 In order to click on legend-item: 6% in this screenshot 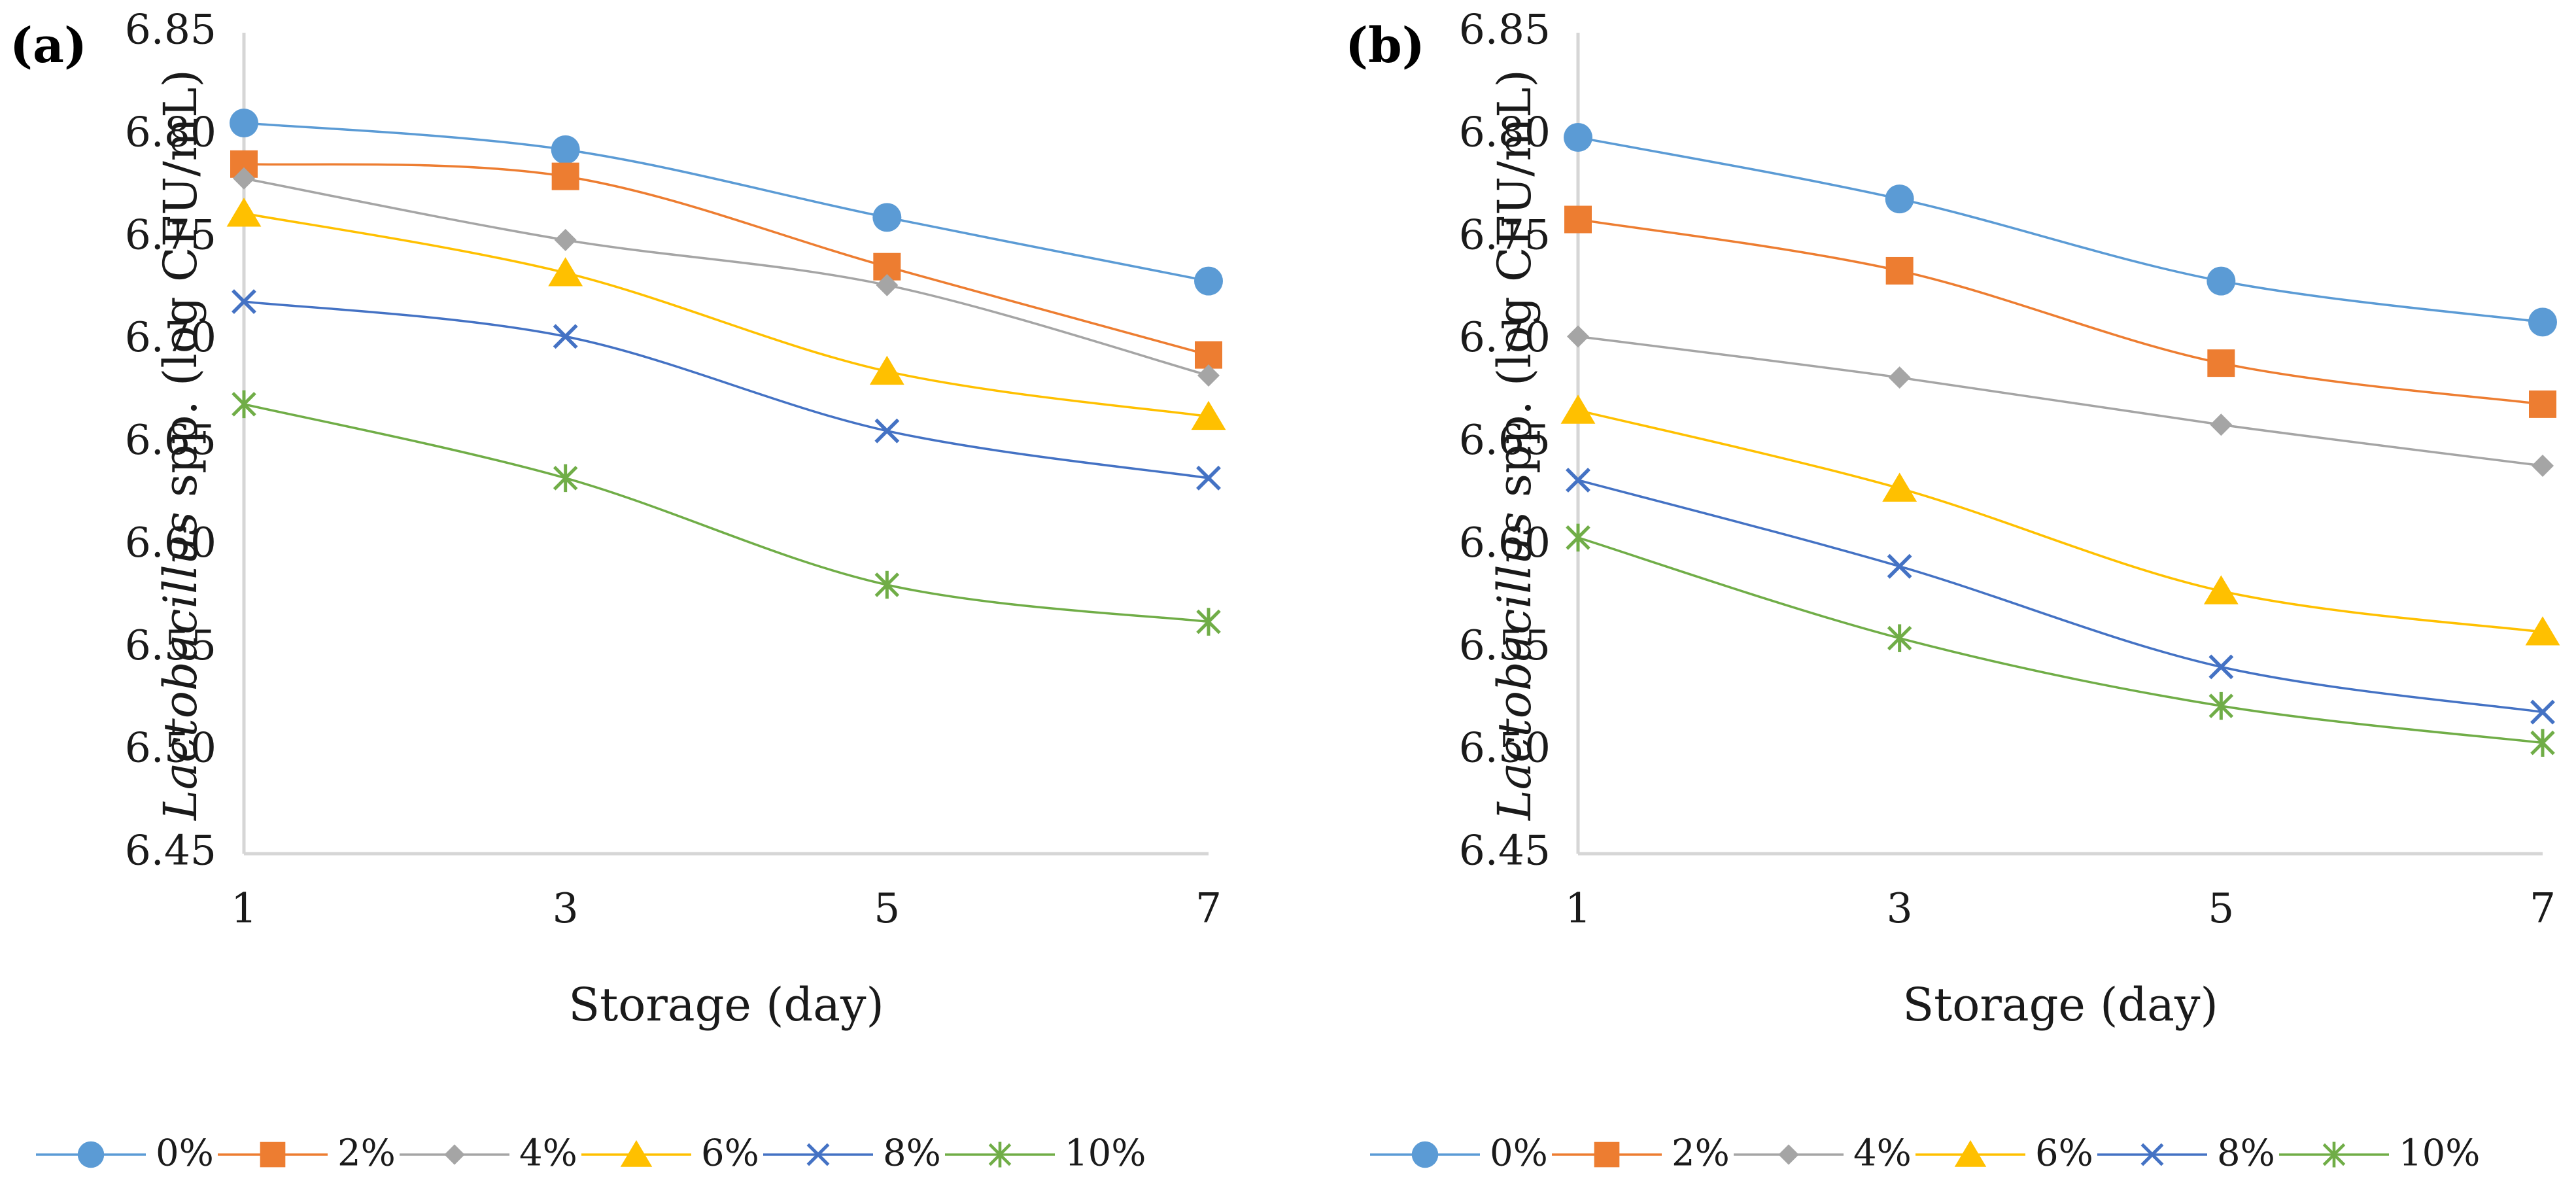, I will do `click(2004, 1153)`.